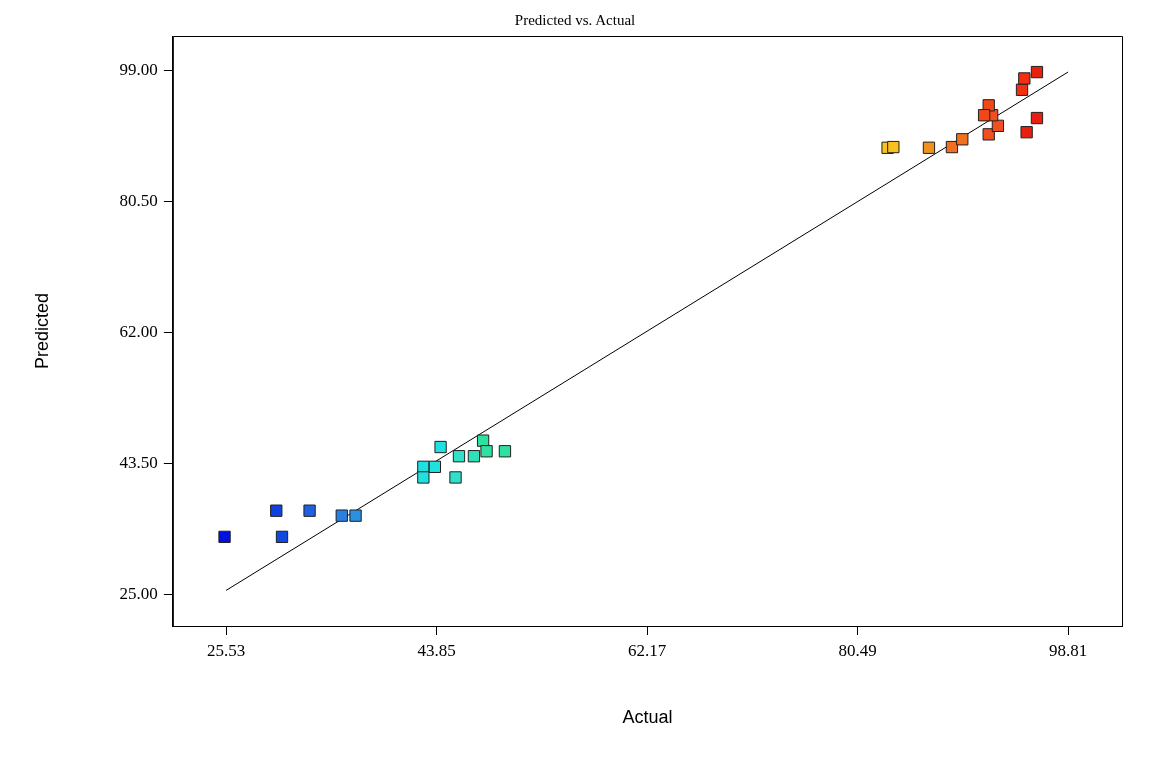 The width and height of the screenshot is (1172, 761). What do you see at coordinates (1068, 650) in the screenshot?
I see `x-tick-label: 98.81` at bounding box center [1068, 650].